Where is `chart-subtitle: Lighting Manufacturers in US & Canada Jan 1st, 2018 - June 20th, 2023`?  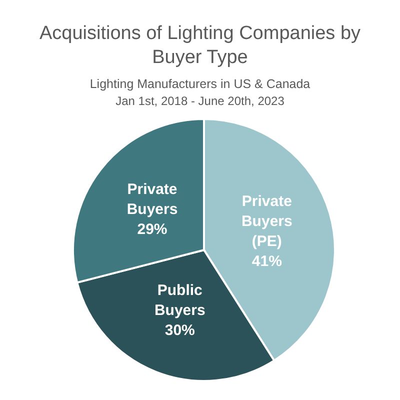
chart-subtitle: Lighting Manufacturers in US & Canada Jan 1st, 2018 - June 20th, 2023 is located at coordinates (200, 93).